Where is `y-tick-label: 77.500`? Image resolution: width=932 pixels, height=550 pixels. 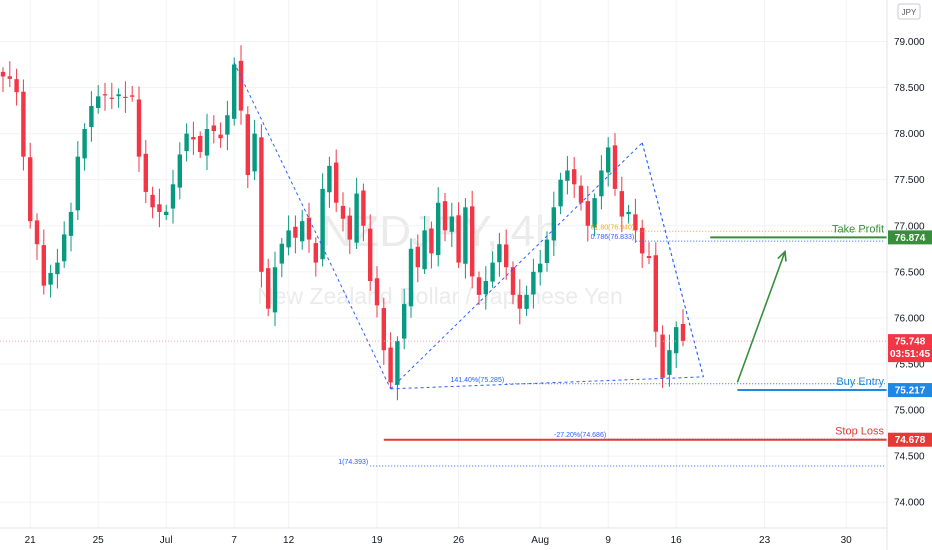 y-tick-label: 77.500 is located at coordinates (909, 180).